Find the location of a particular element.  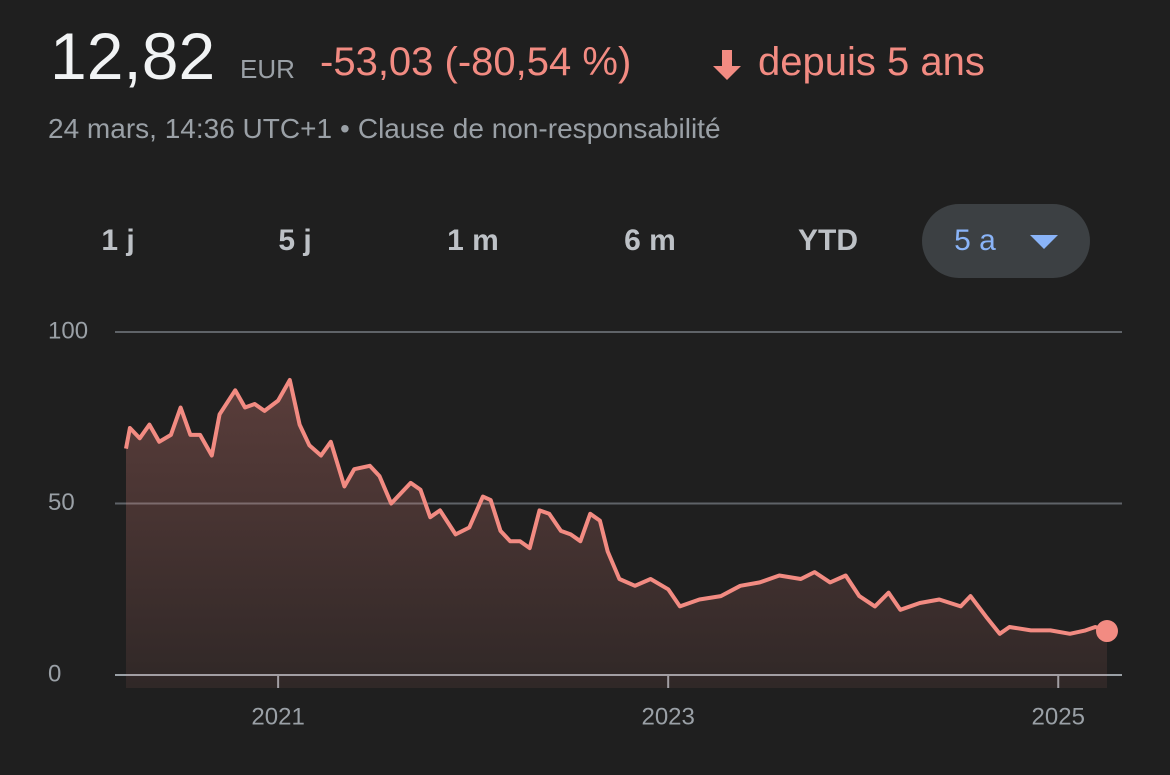

range-tab: 5 j is located at coordinates (295, 241).